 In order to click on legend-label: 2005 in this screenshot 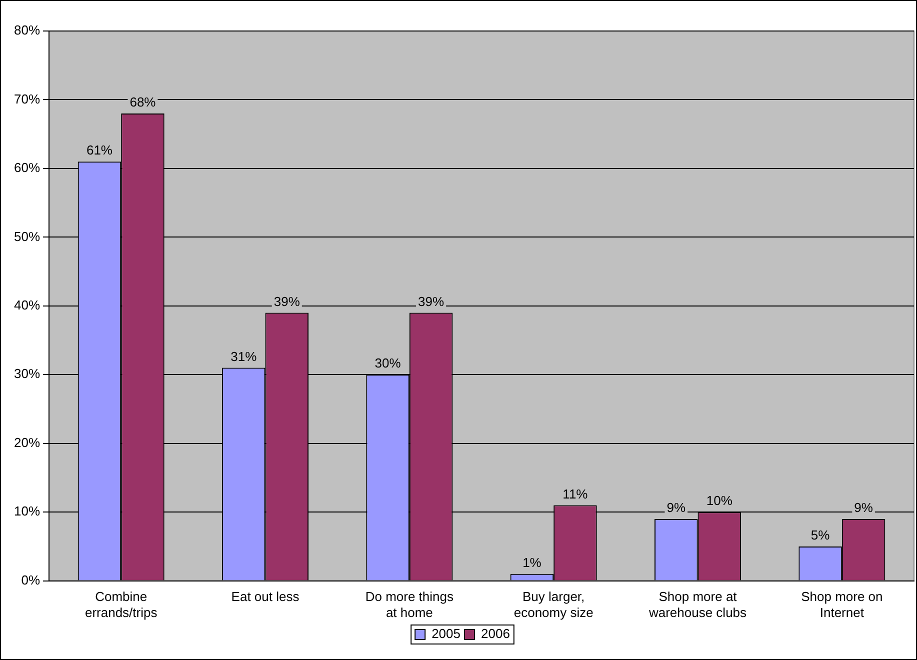, I will do `click(446, 634)`.